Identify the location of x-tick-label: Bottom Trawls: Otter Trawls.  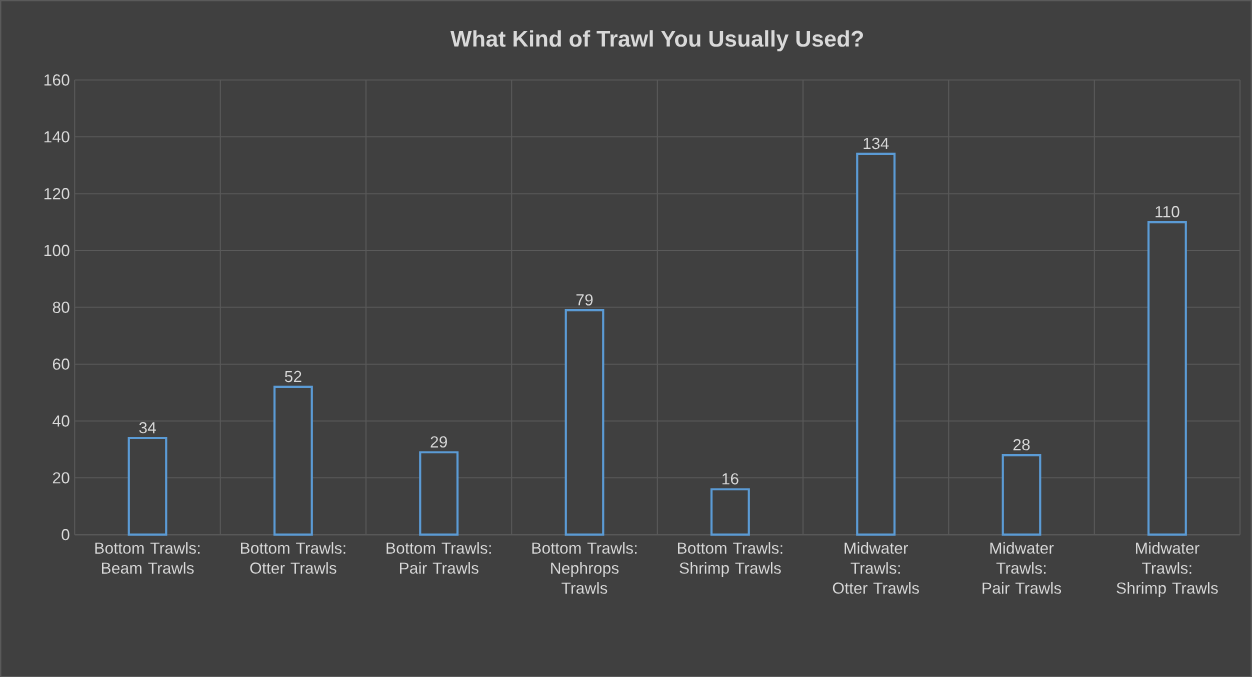
(293, 557).